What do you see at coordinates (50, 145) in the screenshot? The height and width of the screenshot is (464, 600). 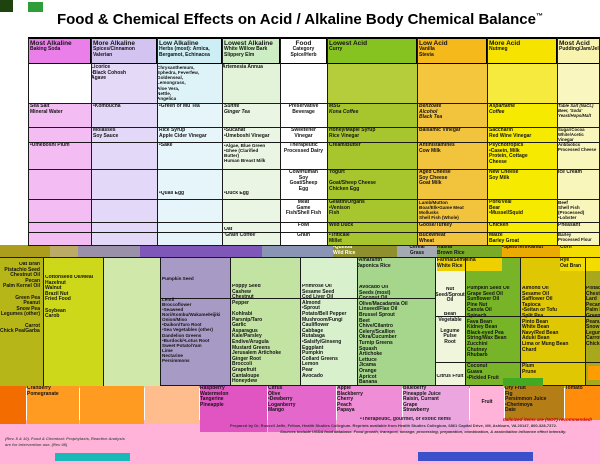 I see `cell-therapeutic-most-alkaline: •Umeboshi Plum` at bounding box center [50, 145].